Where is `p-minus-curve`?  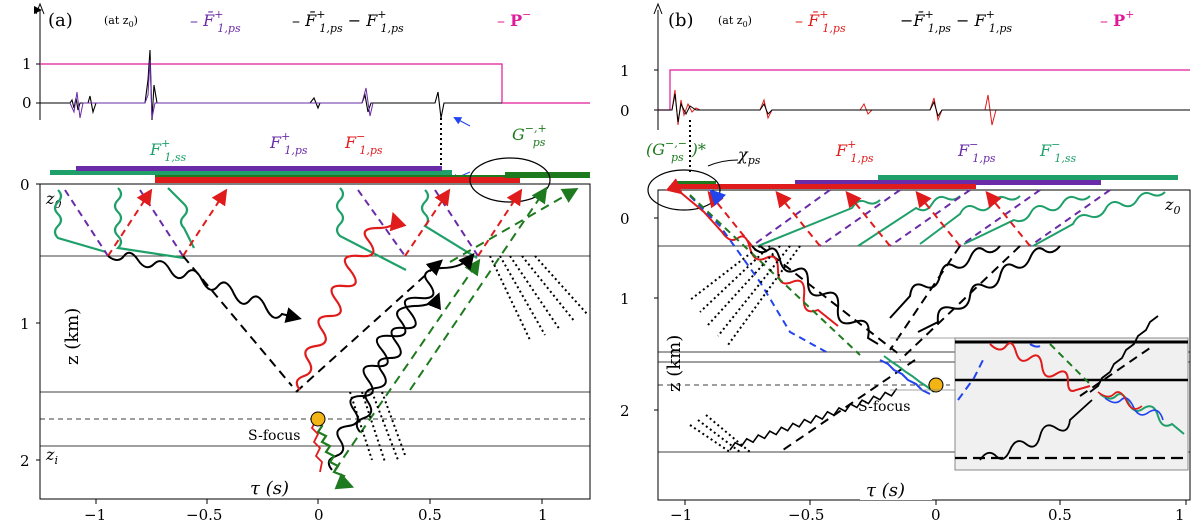 p-minus-curve is located at coordinates (315, 83).